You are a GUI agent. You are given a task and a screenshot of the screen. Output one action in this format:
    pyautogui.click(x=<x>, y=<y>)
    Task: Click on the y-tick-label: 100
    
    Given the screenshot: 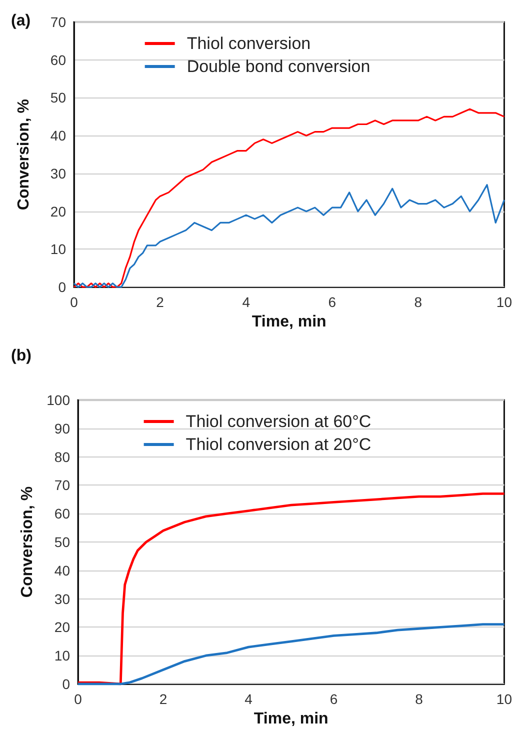 What is the action you would take?
    pyautogui.click(x=58, y=400)
    